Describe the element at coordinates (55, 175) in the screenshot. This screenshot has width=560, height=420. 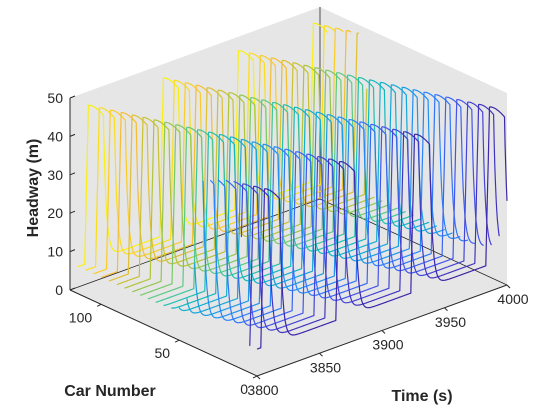
I see `z-tick-label: 30` at that location.